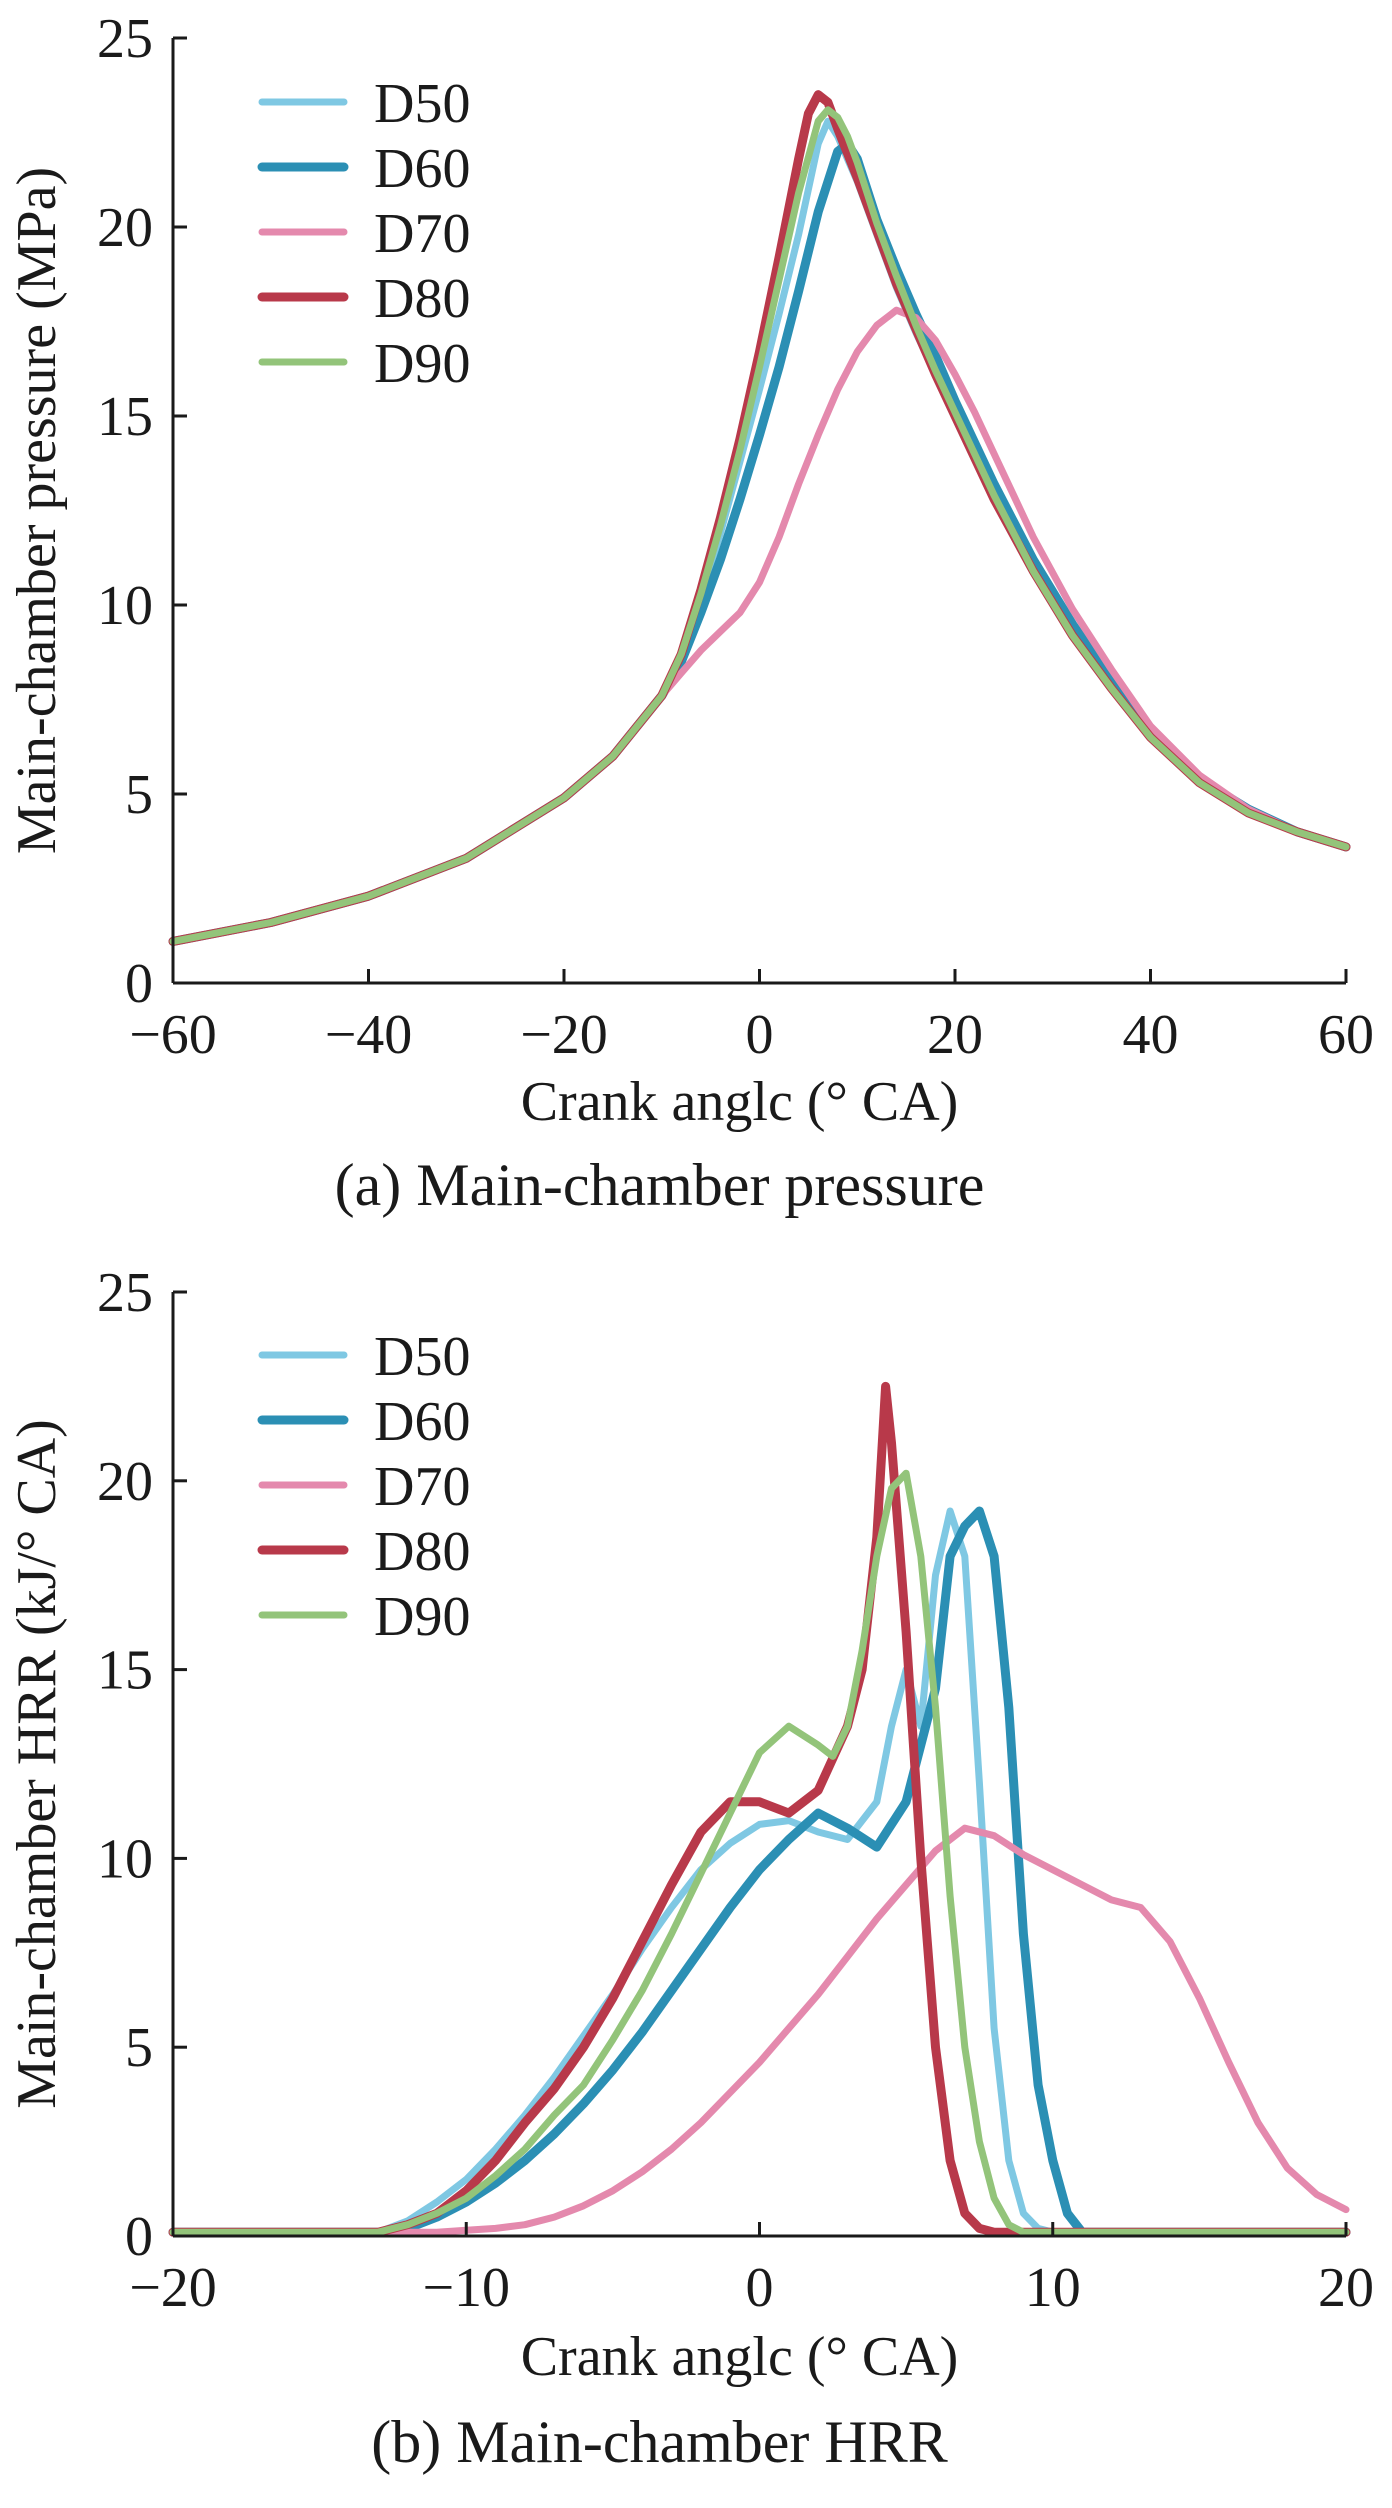 This screenshot has height=2508, width=1392. I want to click on series-line-d70, so click(759, 2030).